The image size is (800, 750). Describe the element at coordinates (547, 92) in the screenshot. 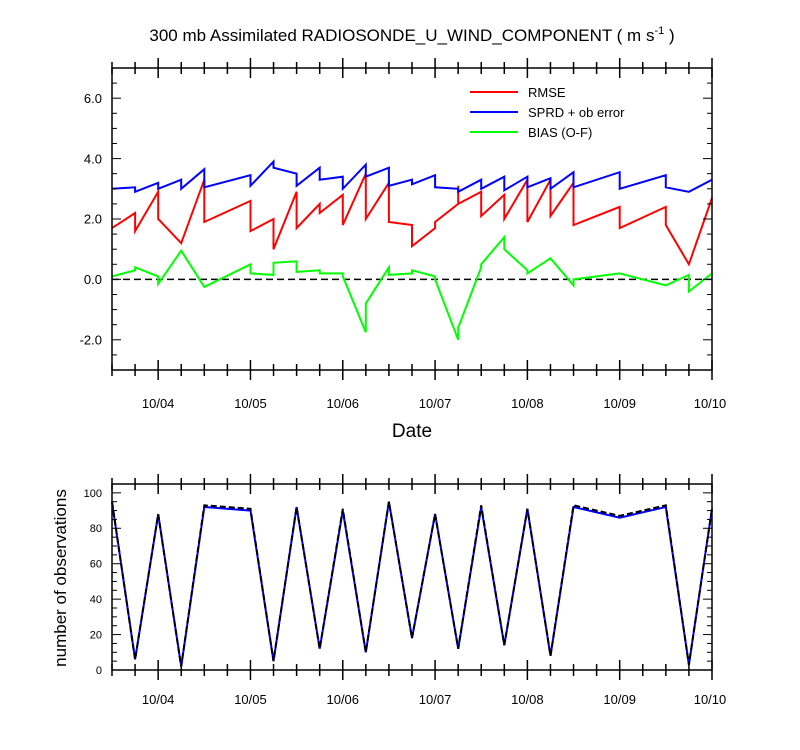

I see `legend-label-rmse: RMSE` at that location.